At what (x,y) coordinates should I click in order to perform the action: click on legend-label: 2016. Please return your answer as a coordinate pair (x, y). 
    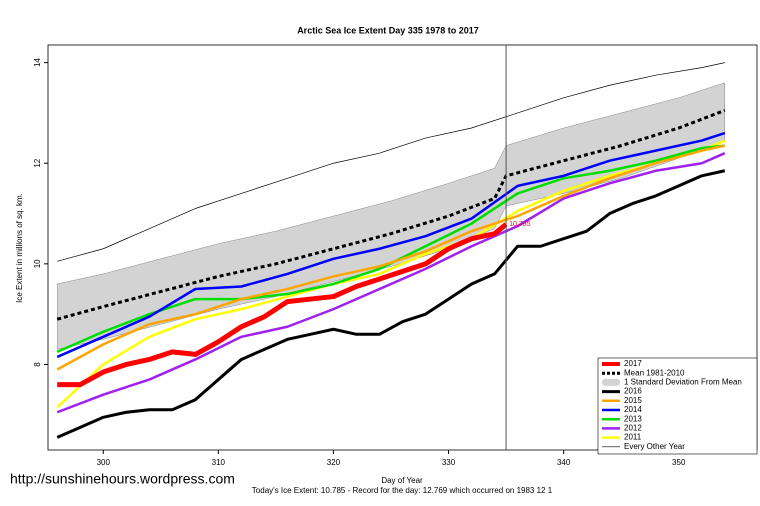
    Looking at the image, I should click on (633, 391).